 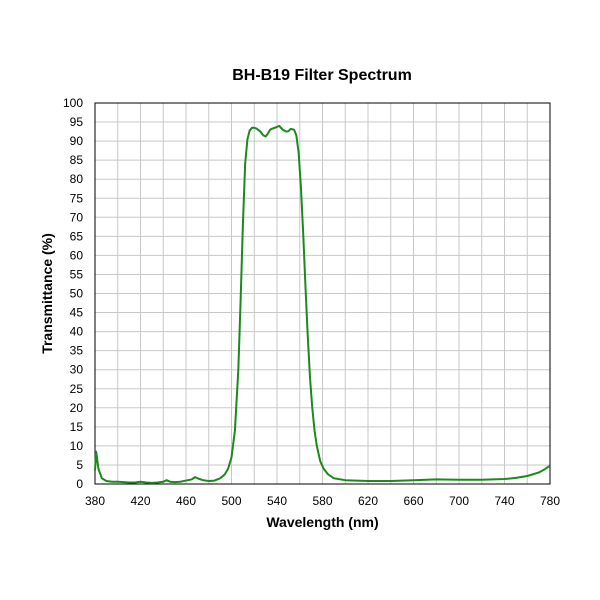 What do you see at coordinates (77, 198) in the screenshot?
I see `y-tick-label: 75` at bounding box center [77, 198].